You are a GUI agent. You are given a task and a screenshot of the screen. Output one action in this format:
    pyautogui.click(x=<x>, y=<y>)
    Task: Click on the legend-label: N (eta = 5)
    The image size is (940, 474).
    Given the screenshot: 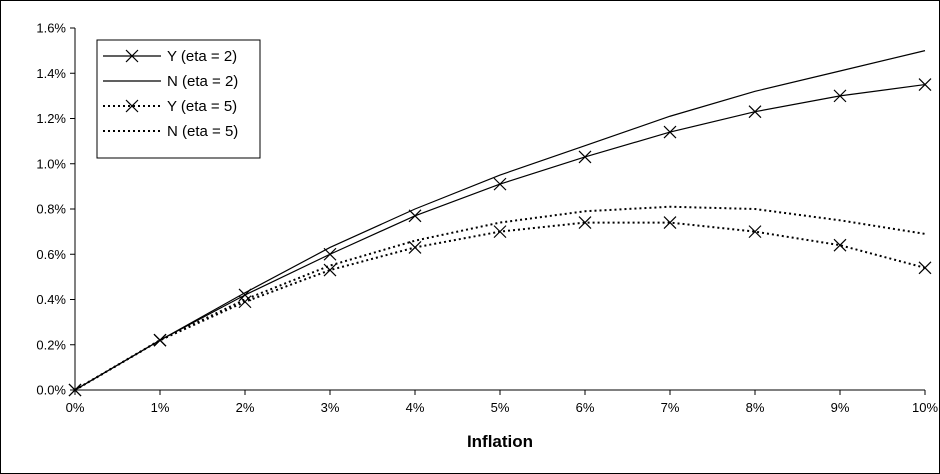 What is the action you would take?
    pyautogui.click(x=202, y=131)
    